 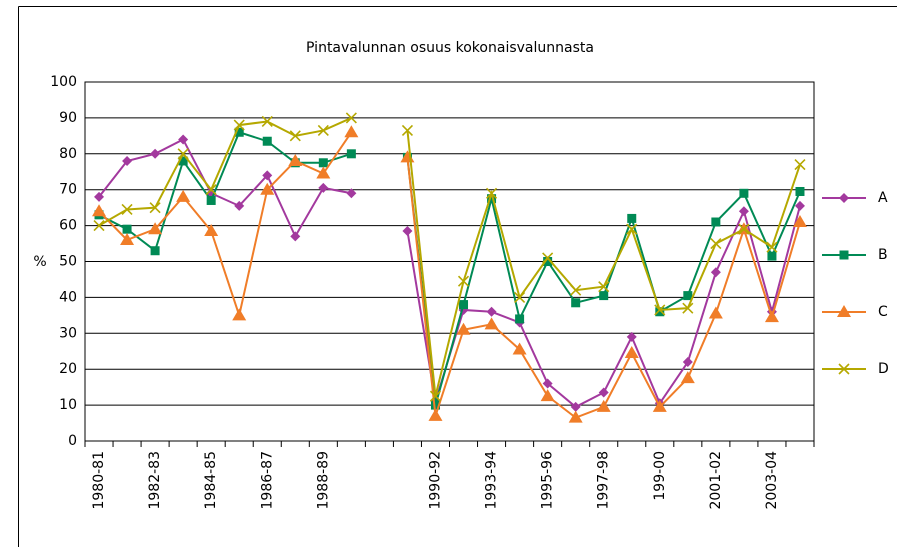 What do you see at coordinates (660, 476) in the screenshot?
I see `x-tick-label: 199-00` at bounding box center [660, 476].